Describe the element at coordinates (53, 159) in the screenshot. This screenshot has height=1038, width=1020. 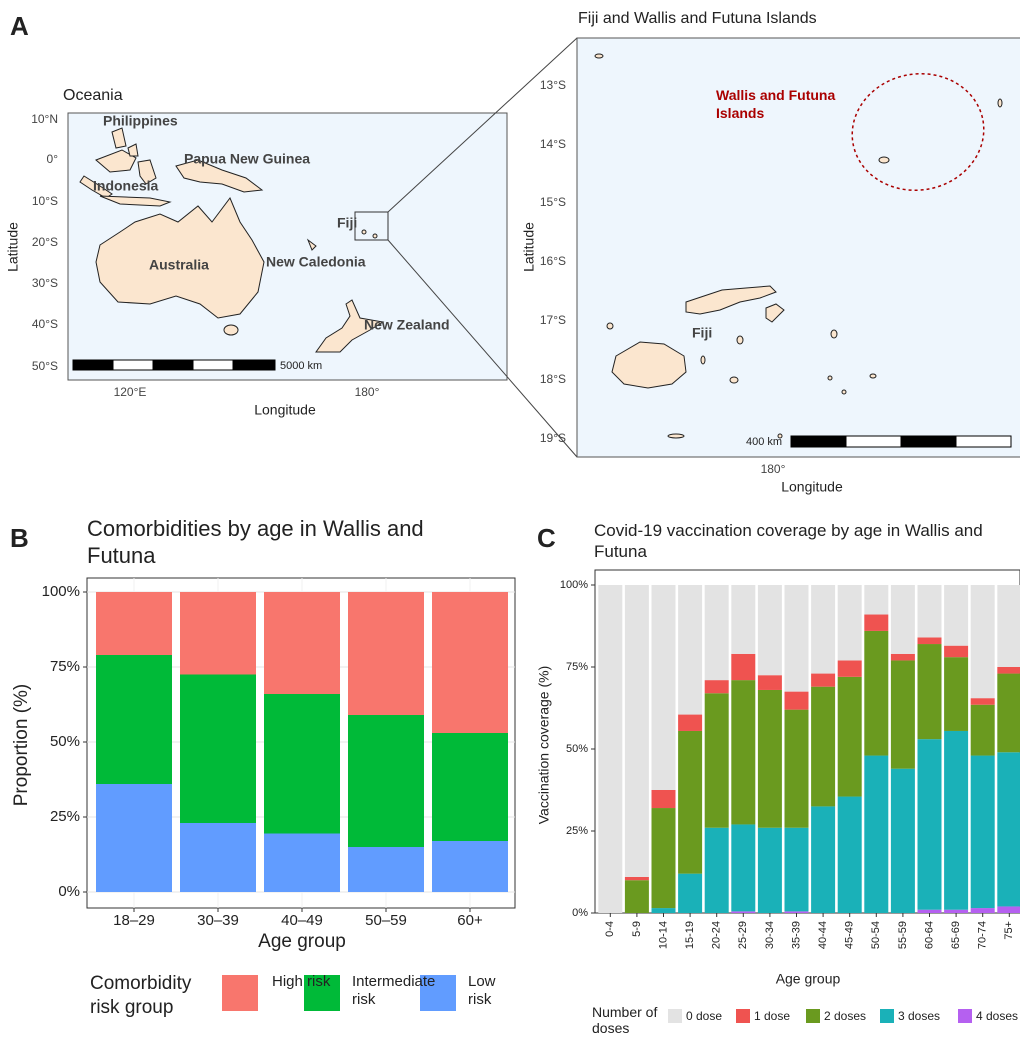
I see `lat-tick-label: 0°` at that location.